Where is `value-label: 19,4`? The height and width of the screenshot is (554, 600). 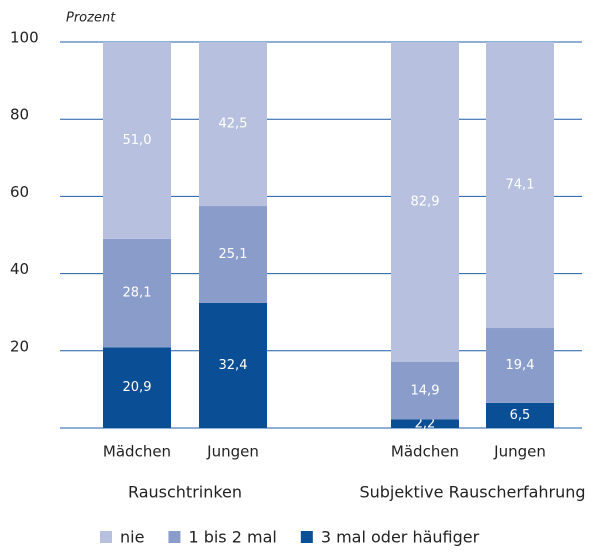
value-label: 19,4 is located at coordinates (520, 365).